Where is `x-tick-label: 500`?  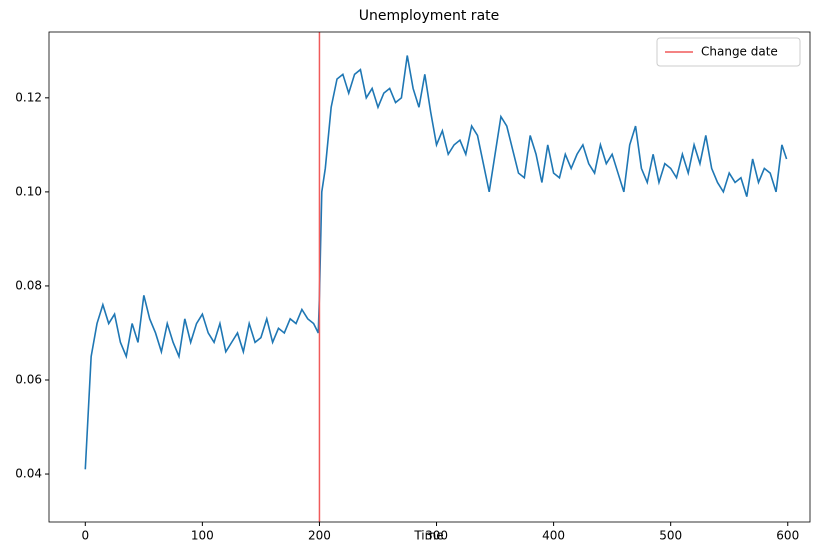
x-tick-label: 500 is located at coordinates (670, 536).